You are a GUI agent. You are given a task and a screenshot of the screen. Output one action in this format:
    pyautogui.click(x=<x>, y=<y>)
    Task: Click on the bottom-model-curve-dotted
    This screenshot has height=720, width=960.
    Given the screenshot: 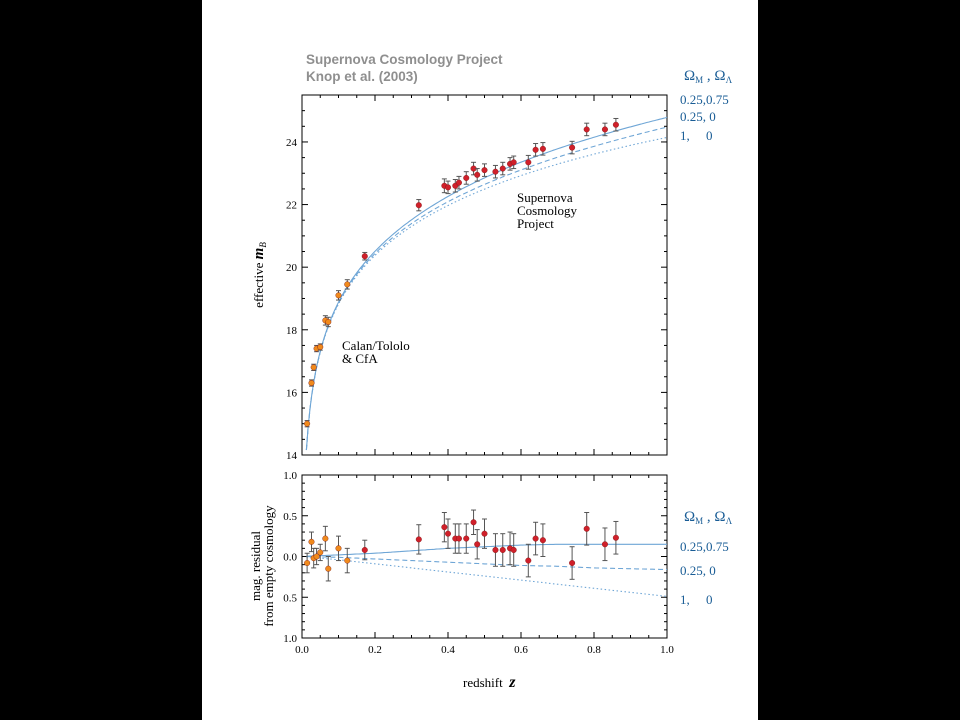 What is the action you would take?
    pyautogui.click(x=487, y=576)
    